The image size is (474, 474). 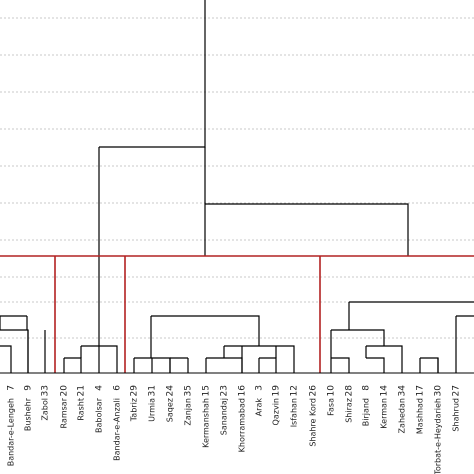 I want to click on leaf-number: 12, so click(x=295, y=390).